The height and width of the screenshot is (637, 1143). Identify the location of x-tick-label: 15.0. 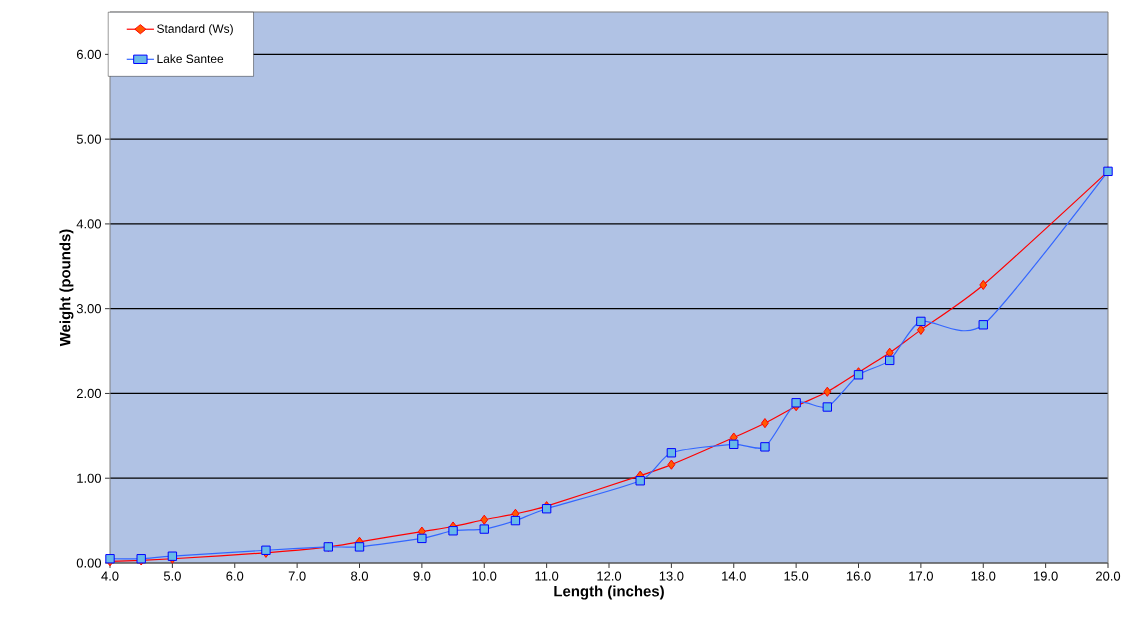
(796, 576).